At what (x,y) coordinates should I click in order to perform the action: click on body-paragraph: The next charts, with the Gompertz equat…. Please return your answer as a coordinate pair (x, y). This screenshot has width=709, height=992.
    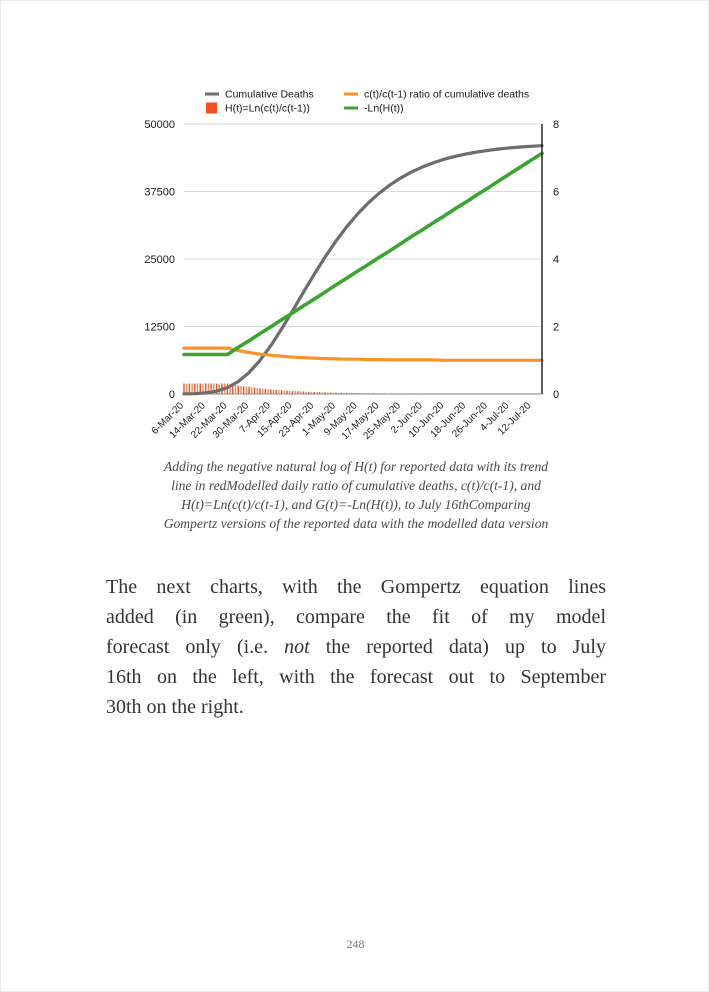
    Looking at the image, I should click on (356, 647).